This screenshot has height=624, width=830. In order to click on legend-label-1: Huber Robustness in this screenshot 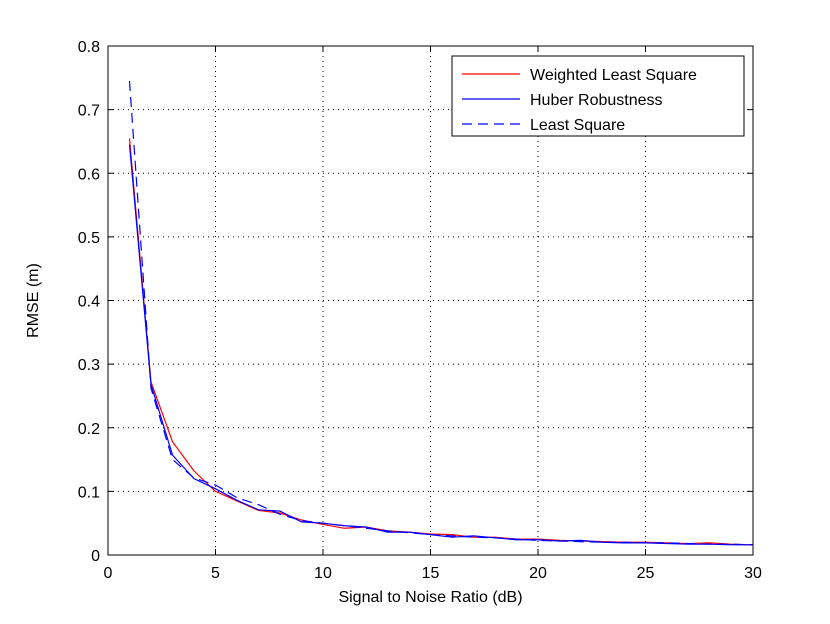, I will do `click(596, 100)`.